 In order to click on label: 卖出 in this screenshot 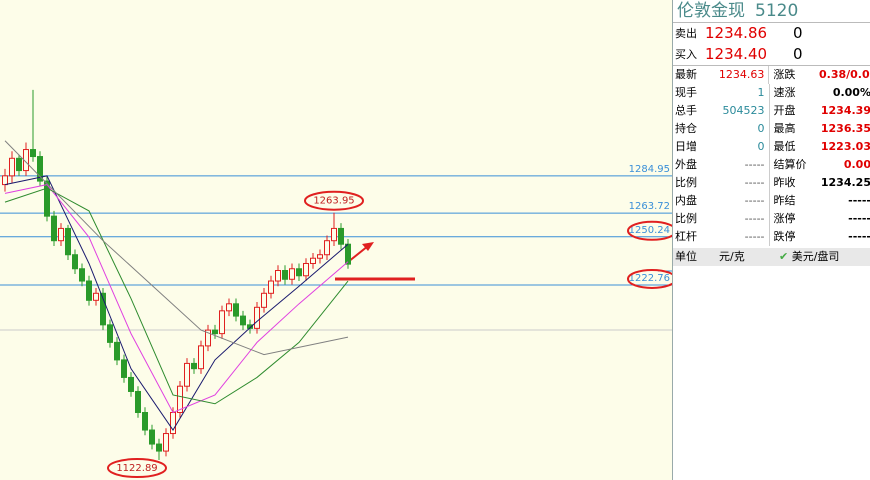, I will do `click(686, 33)`.